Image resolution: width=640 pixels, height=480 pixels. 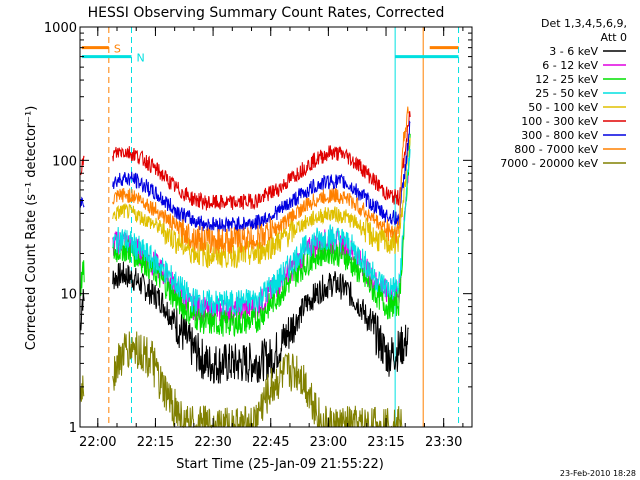 I want to click on legend-header: Att 0, so click(x=614, y=37).